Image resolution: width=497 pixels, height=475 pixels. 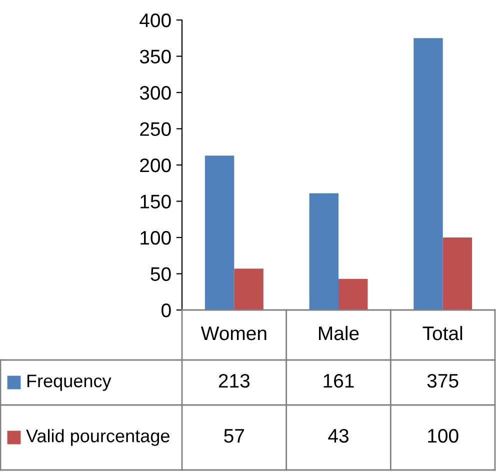 I want to click on legend-label: Frequency, so click(x=69, y=382).